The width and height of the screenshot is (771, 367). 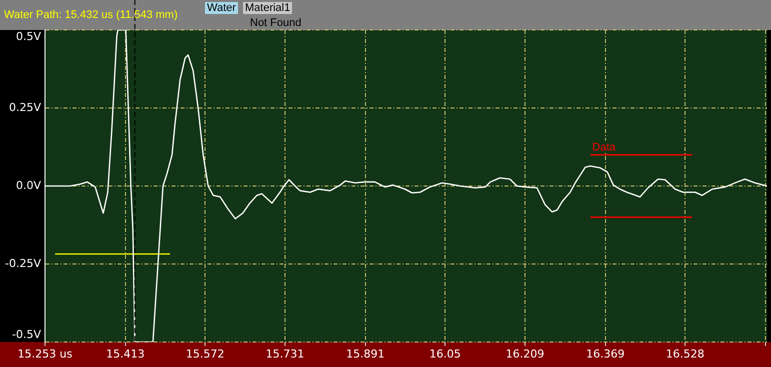 What do you see at coordinates (25, 107) in the screenshot?
I see `y-tick-label: 0.25V` at bounding box center [25, 107].